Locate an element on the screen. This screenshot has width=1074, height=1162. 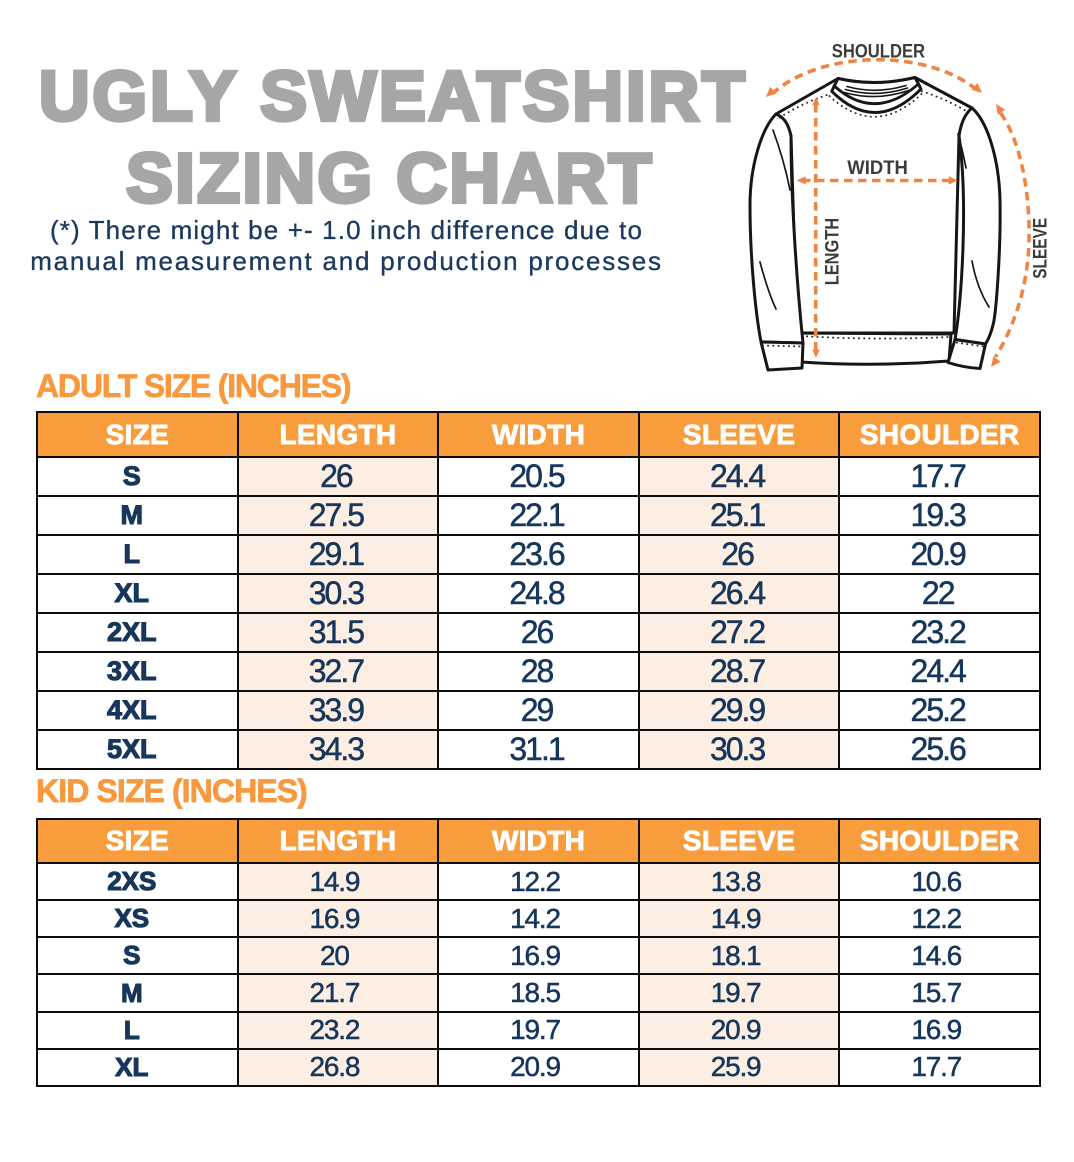
svg-text: SHOULDER is located at coordinates (878, 51).